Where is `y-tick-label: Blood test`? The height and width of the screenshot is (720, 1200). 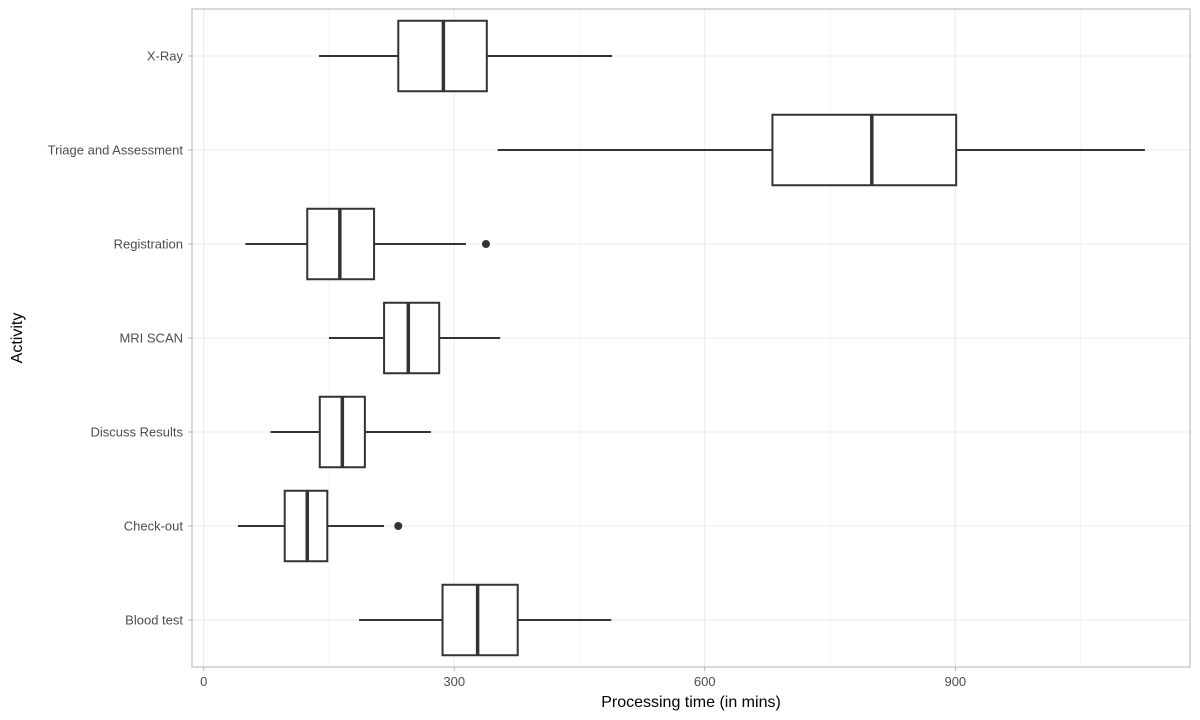 y-tick-label: Blood test is located at coordinates (154, 620).